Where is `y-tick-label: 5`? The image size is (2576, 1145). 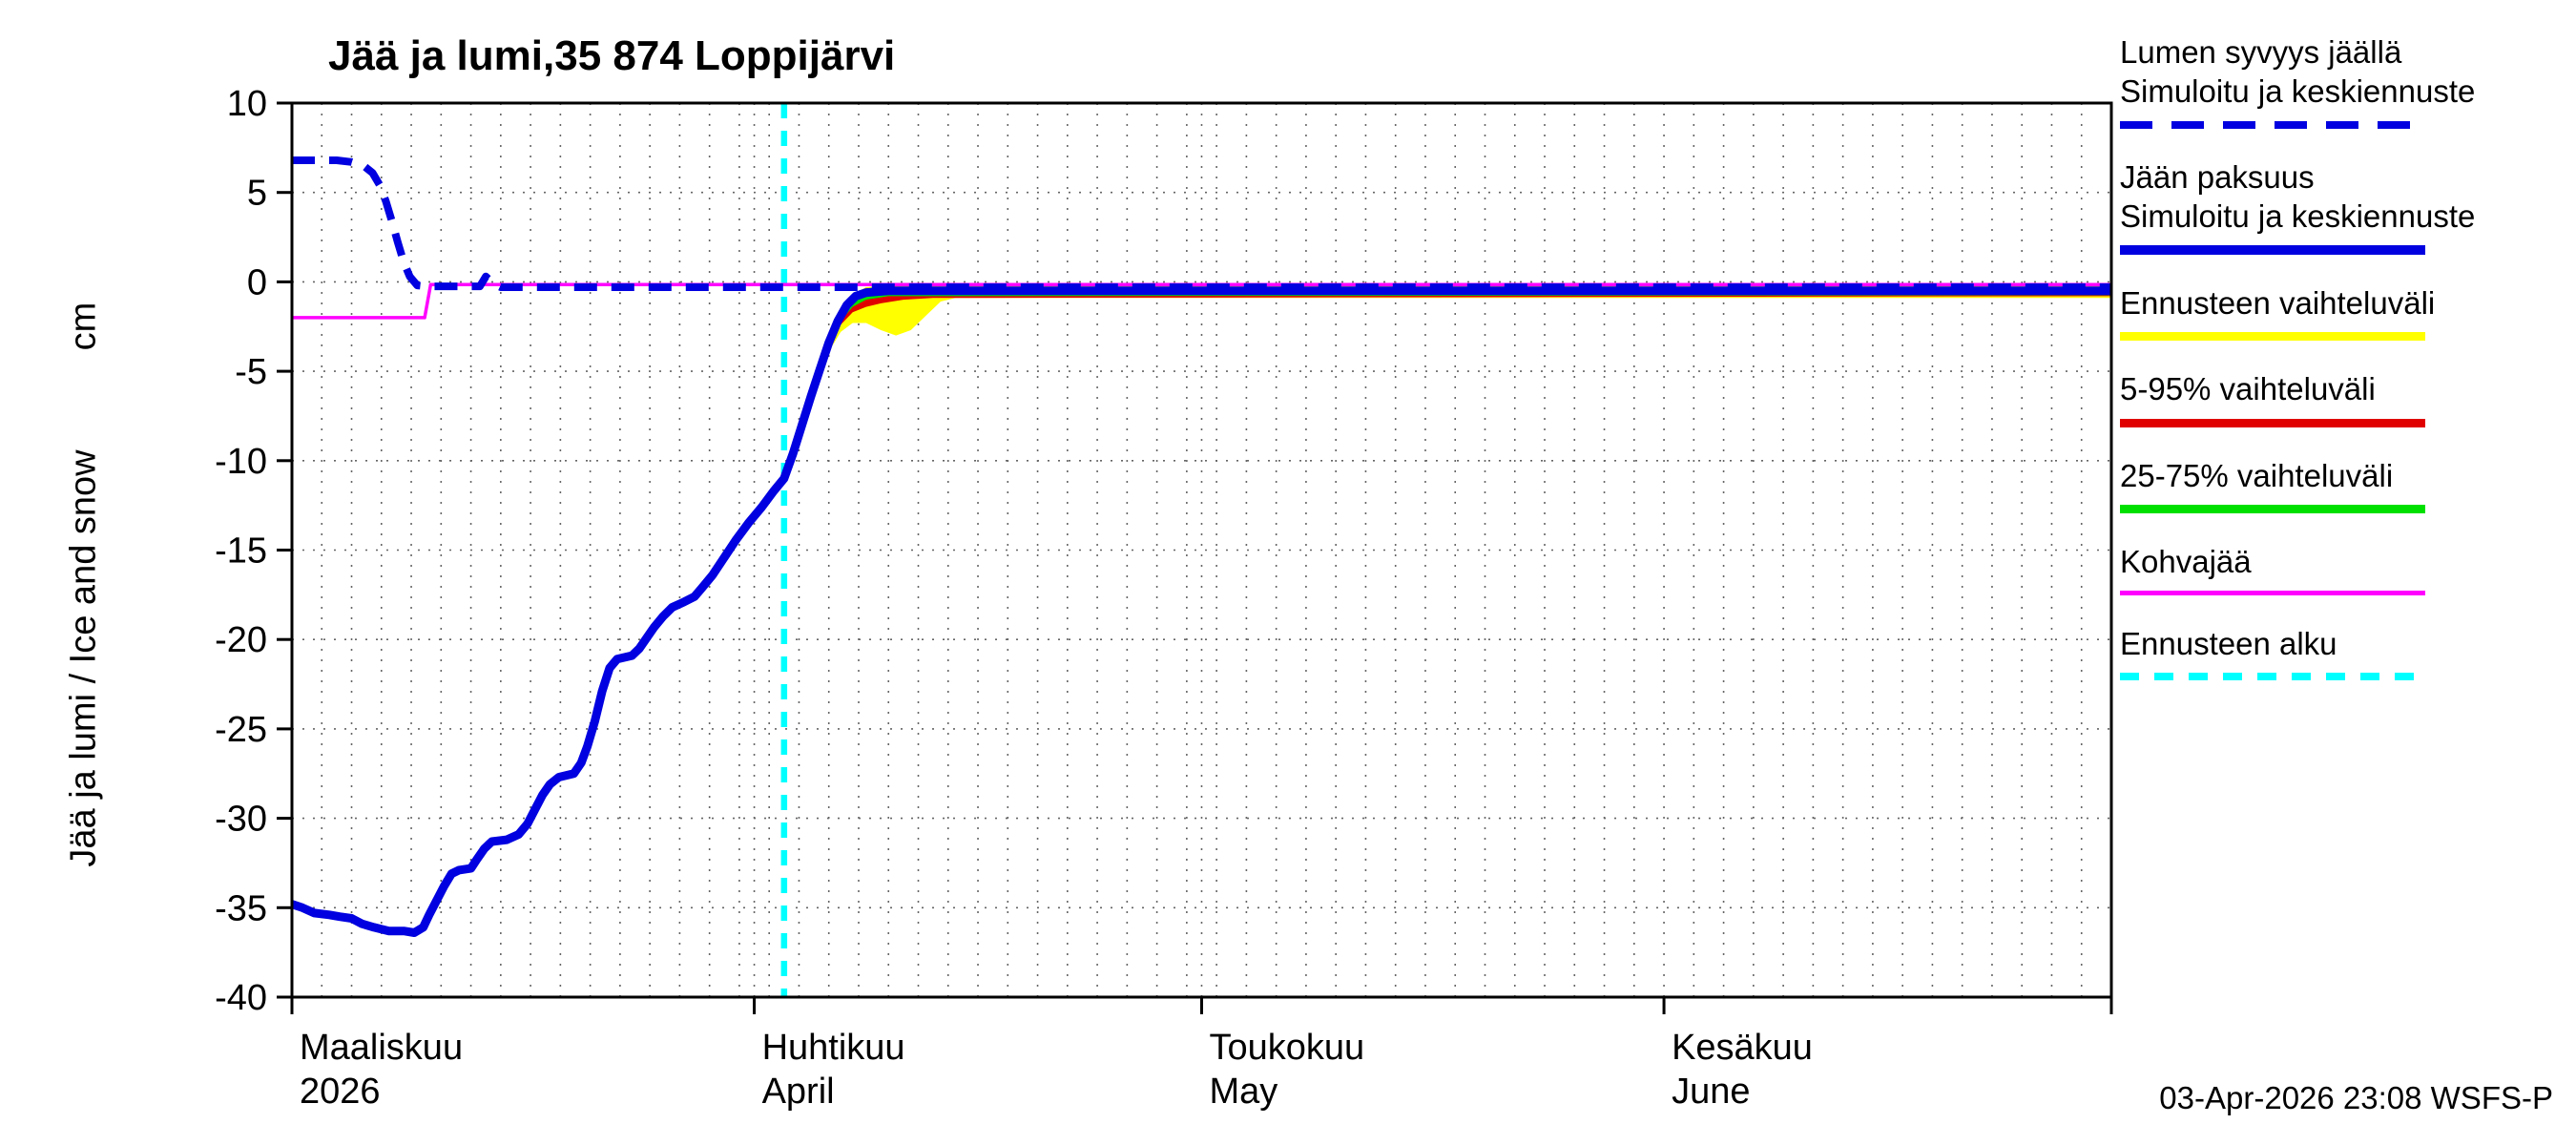
y-tick-label: 5 is located at coordinates (257, 194).